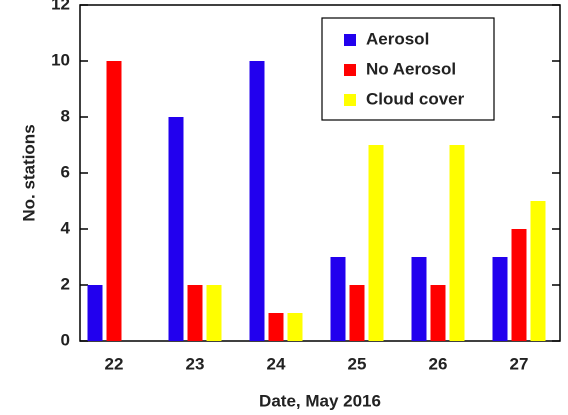 This screenshot has height=415, width=568. I want to click on x-axis-label: Date, May 2016, so click(320, 400).